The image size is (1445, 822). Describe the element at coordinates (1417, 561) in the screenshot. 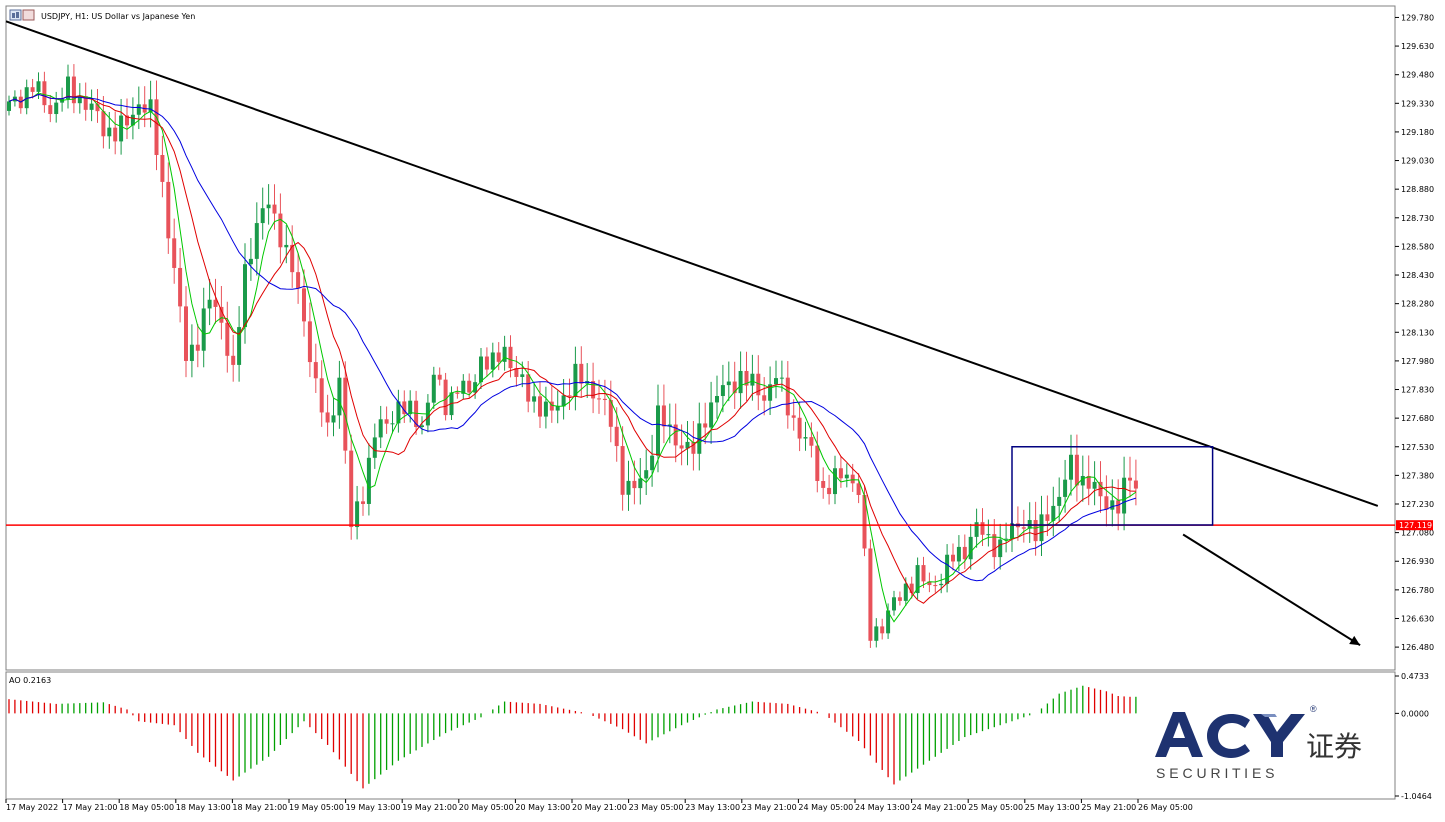

I see `price-tick-label: 126.930` at that location.